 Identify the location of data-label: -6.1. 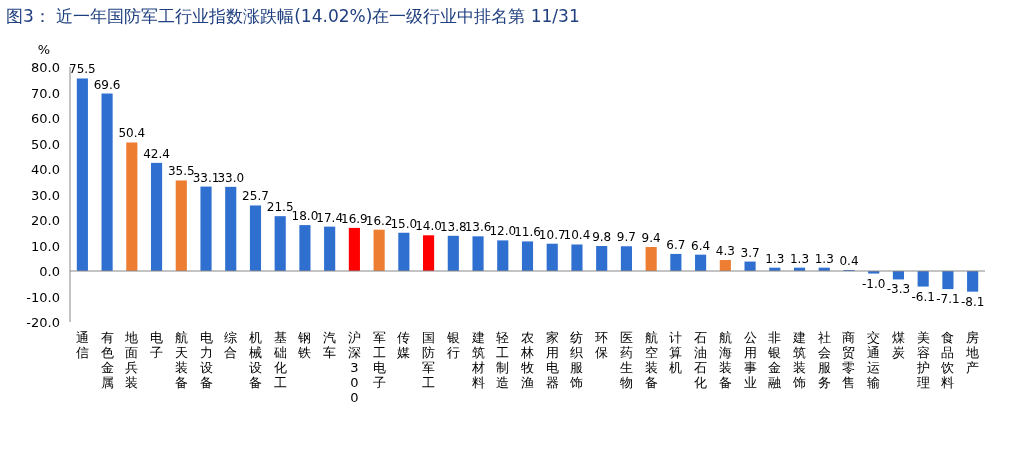
(923, 296).